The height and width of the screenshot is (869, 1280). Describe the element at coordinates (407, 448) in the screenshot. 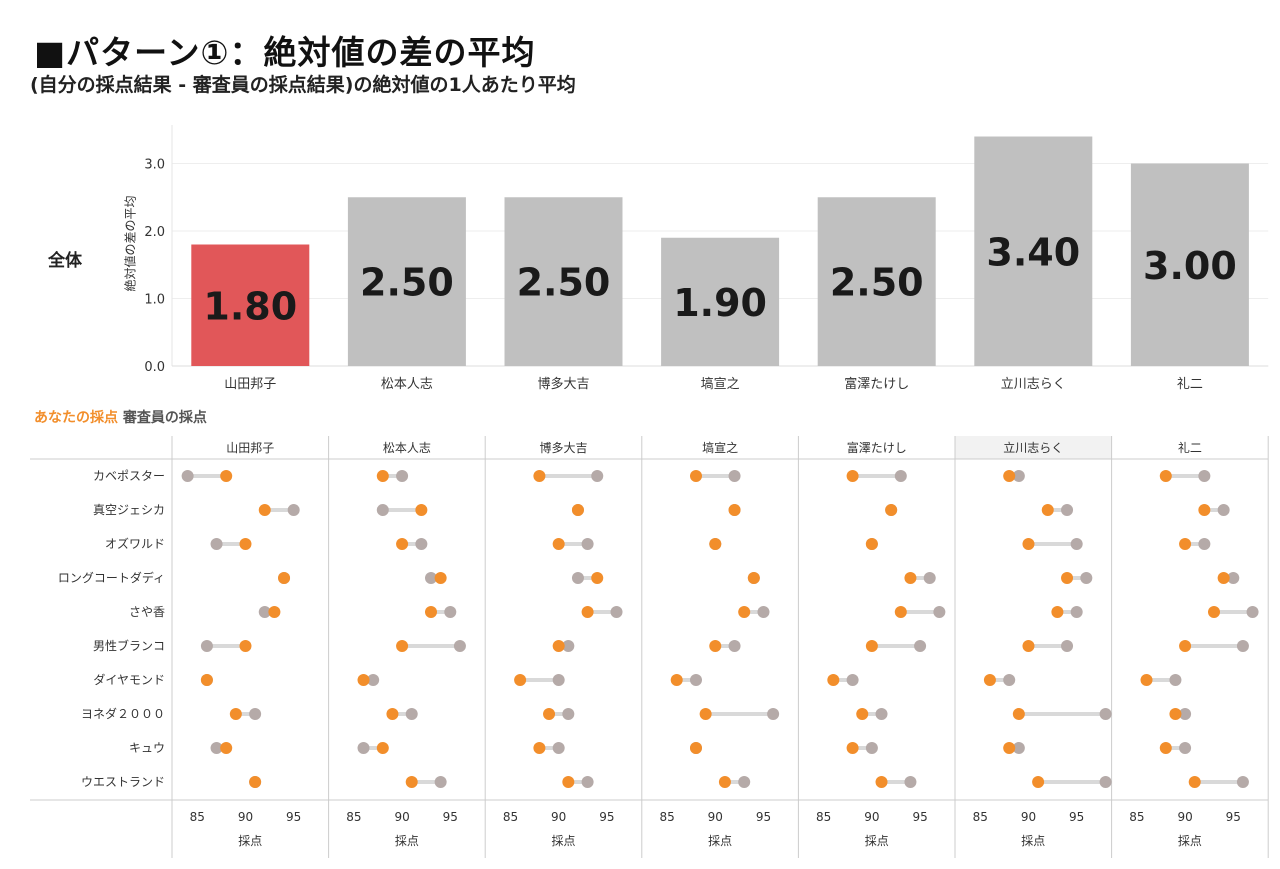

I see `judge-column-header: 松本人志` at that location.